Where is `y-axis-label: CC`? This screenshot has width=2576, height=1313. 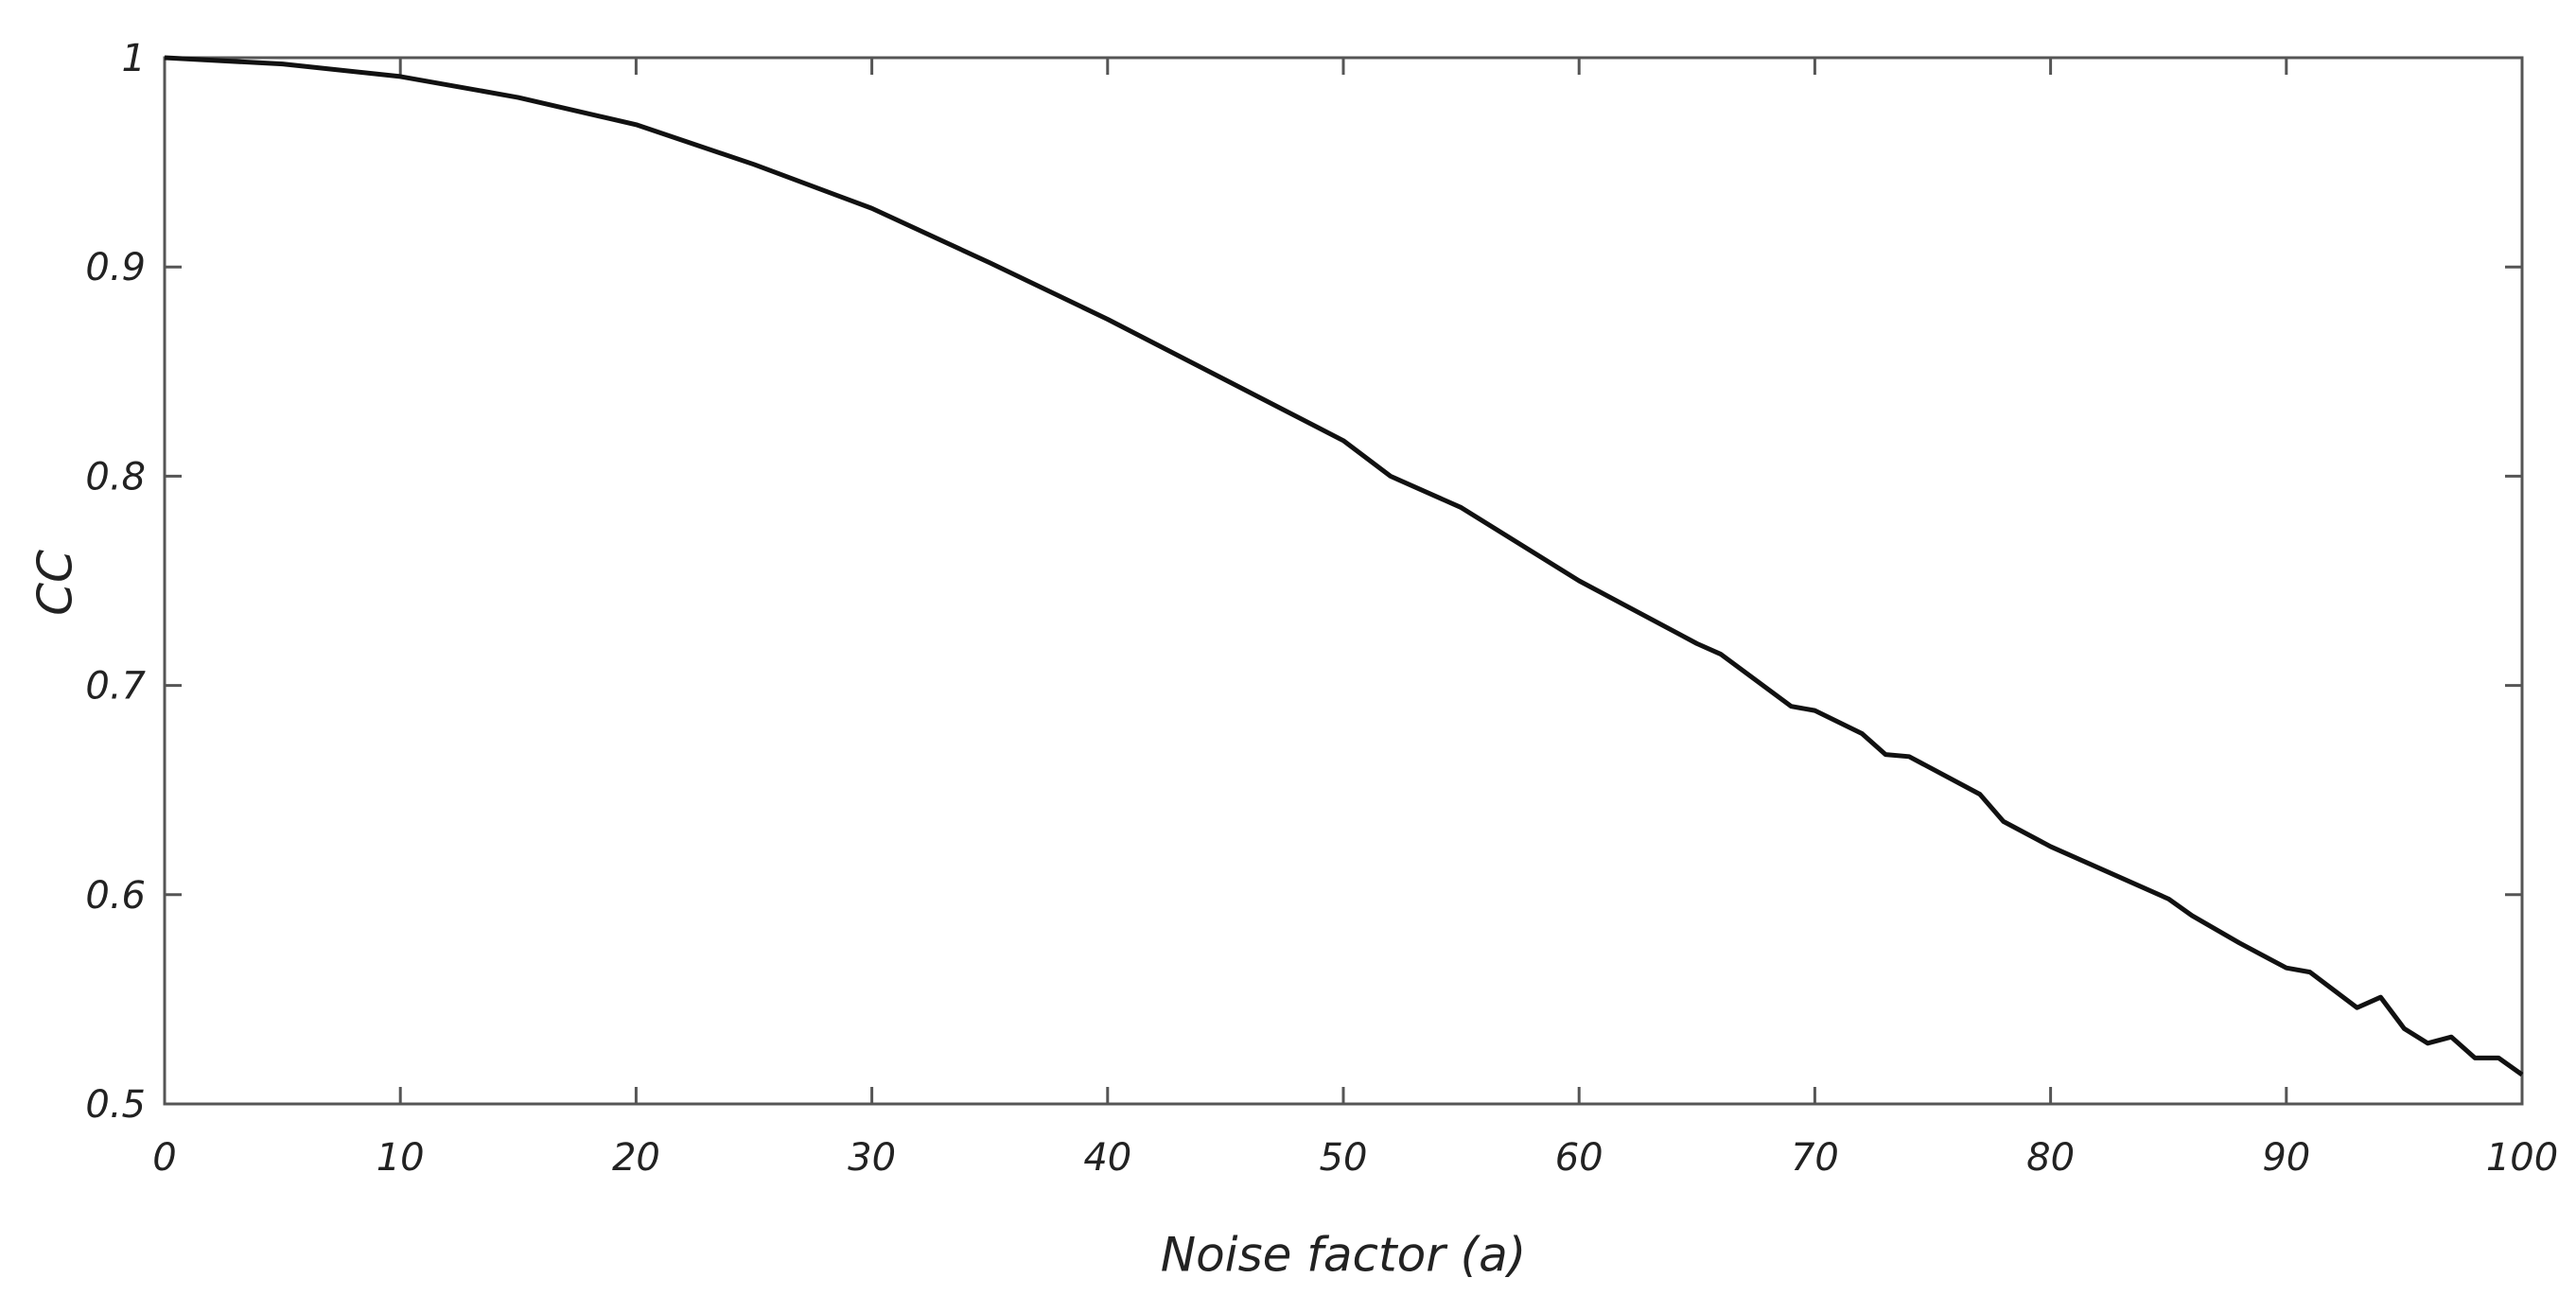
y-axis-label: CC is located at coordinates (56, 583).